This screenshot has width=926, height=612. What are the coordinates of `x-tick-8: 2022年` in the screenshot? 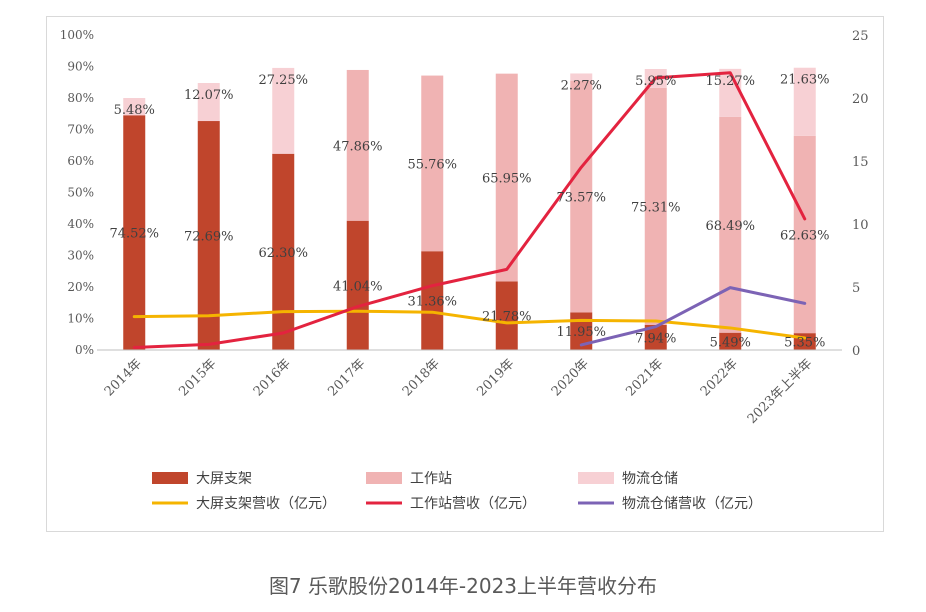 It's located at (719, 377).